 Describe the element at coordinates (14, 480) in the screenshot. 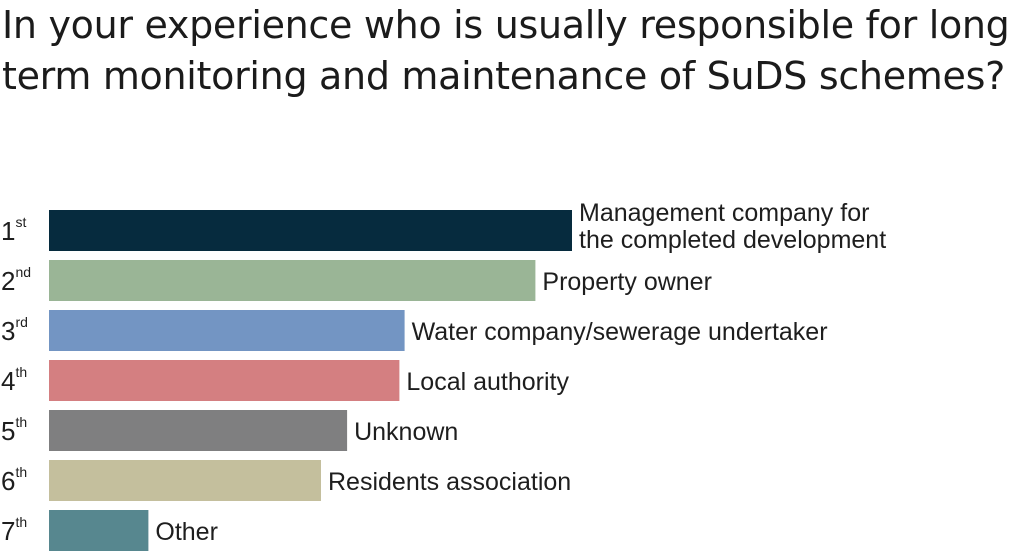

I see `rank-label: 6th` at that location.